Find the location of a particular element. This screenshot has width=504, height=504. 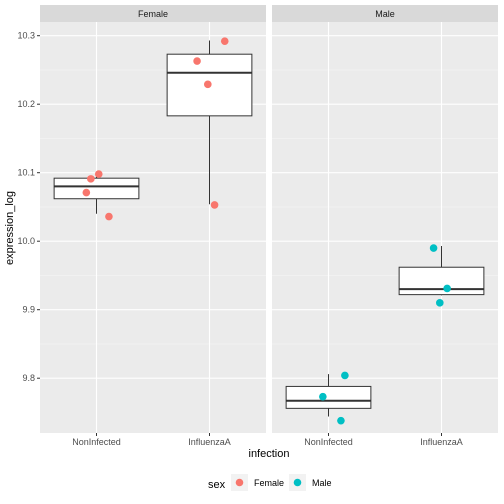

legend-title: sex is located at coordinates (217, 485).